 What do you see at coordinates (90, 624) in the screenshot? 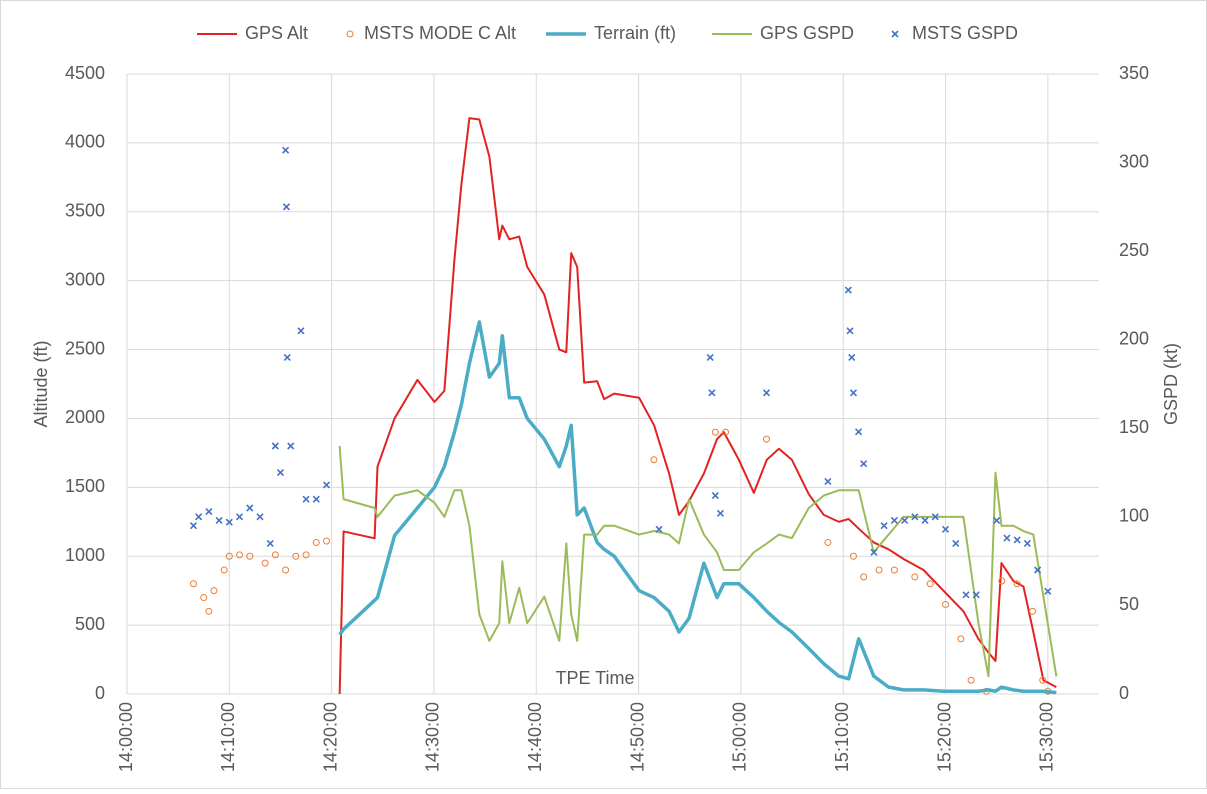
I see `y-tick-label: 500` at bounding box center [90, 624].